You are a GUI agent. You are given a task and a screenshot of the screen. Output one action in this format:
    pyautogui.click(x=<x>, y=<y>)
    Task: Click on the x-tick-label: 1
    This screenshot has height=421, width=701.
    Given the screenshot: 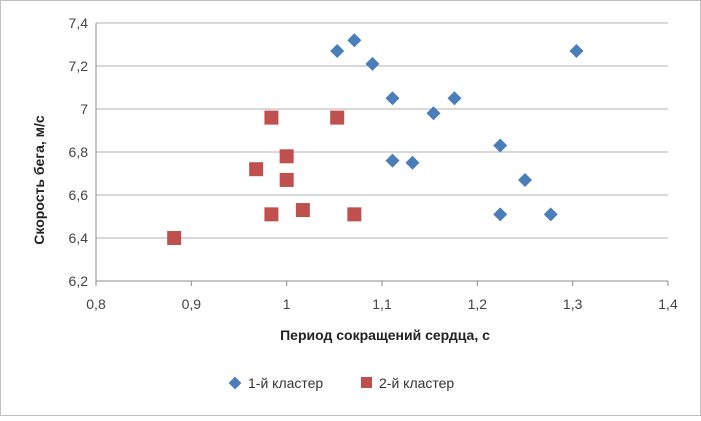 What is the action you would take?
    pyautogui.click(x=287, y=304)
    